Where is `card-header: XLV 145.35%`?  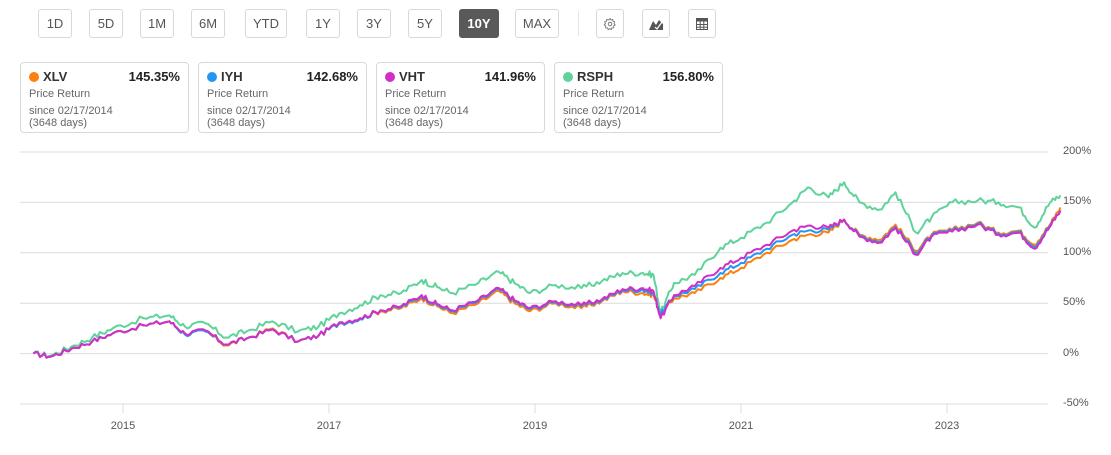
card-header: XLV 145.35% is located at coordinates (104, 76).